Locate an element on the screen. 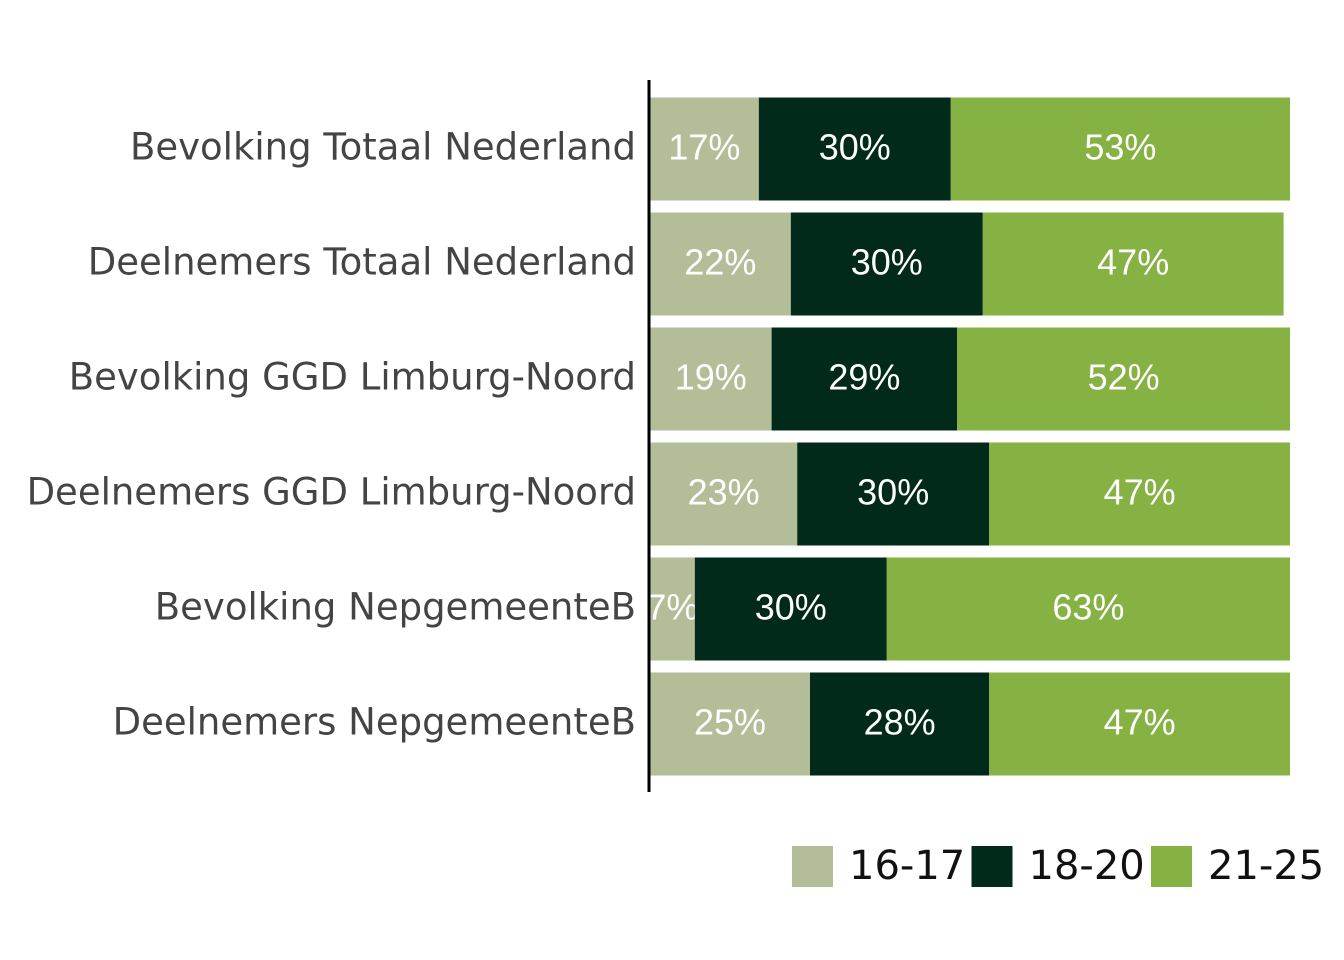 The image size is (1344, 960). legend-label: 16-17 is located at coordinates (907, 866).